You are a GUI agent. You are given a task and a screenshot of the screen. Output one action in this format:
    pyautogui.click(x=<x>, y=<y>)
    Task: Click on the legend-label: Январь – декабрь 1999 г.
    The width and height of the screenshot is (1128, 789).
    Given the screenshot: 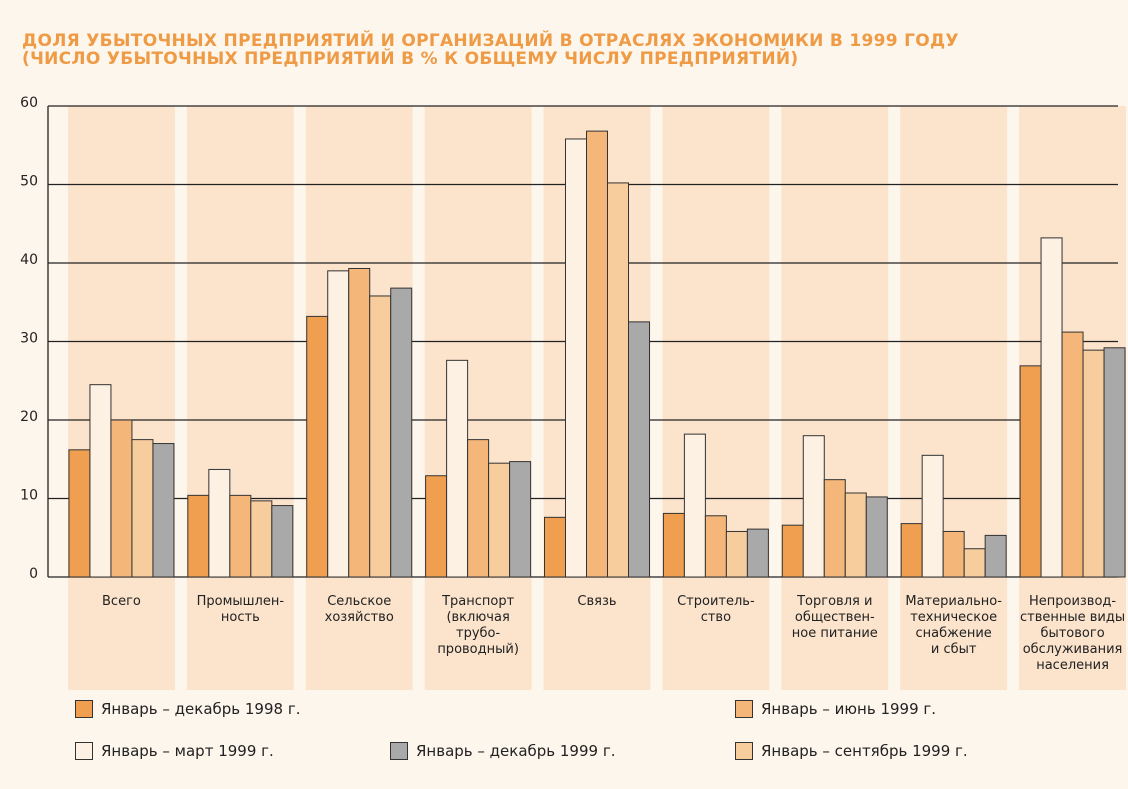 What is the action you would take?
    pyautogui.click(x=516, y=751)
    